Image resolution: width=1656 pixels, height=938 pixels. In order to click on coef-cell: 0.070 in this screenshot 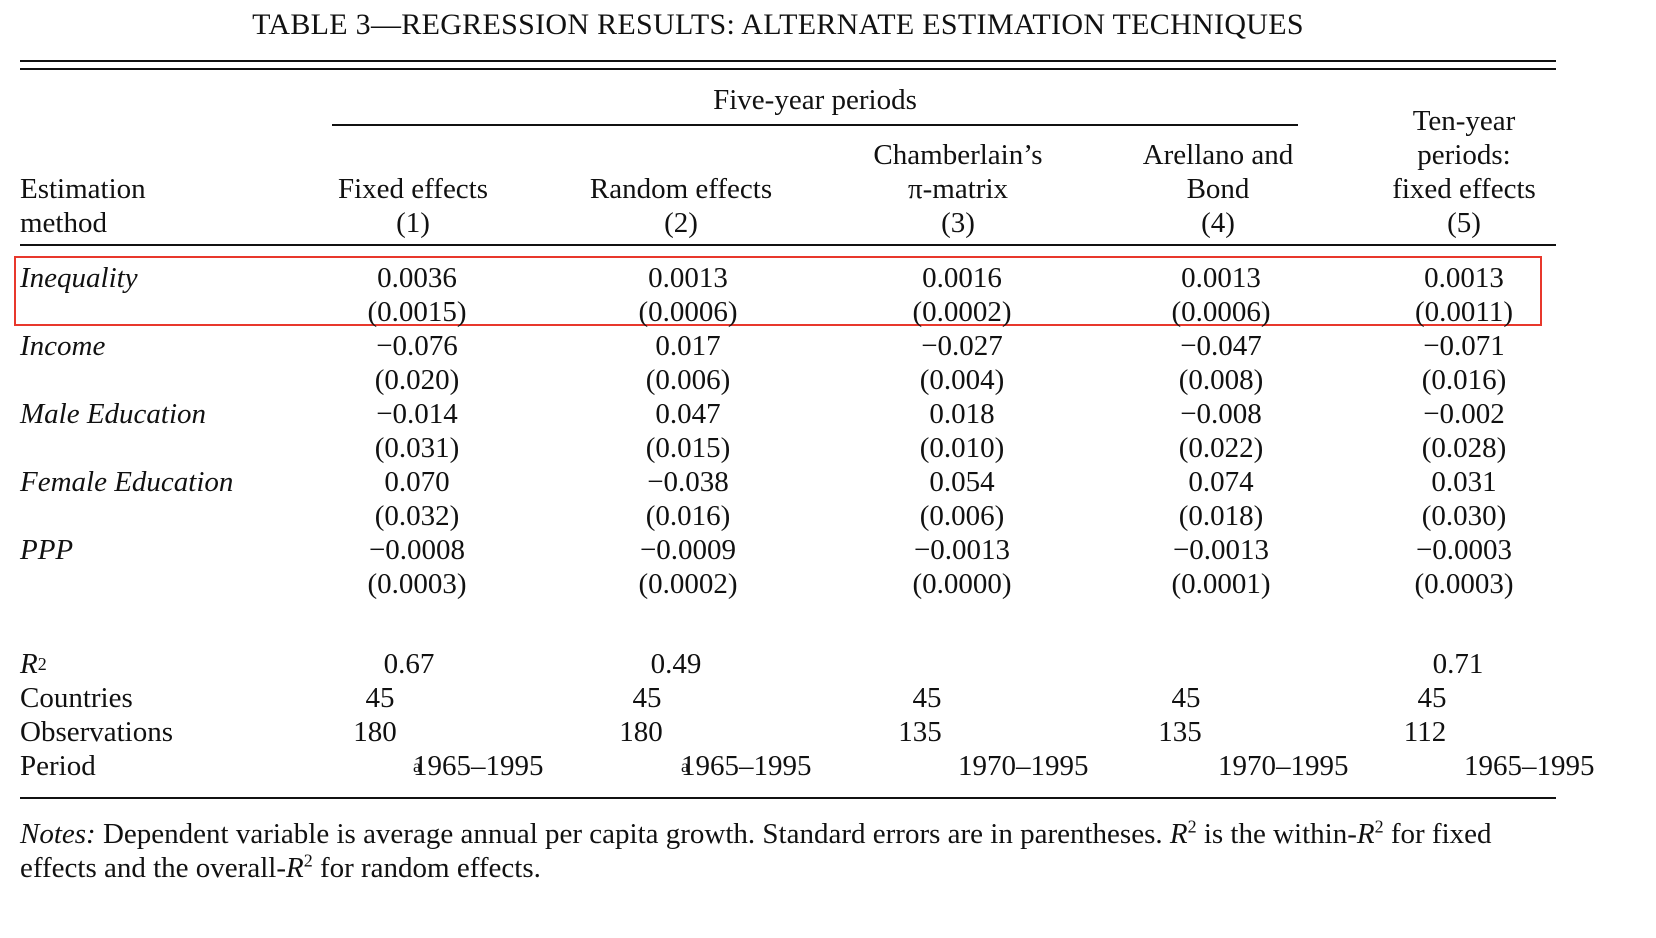, I will do `click(417, 482)`.